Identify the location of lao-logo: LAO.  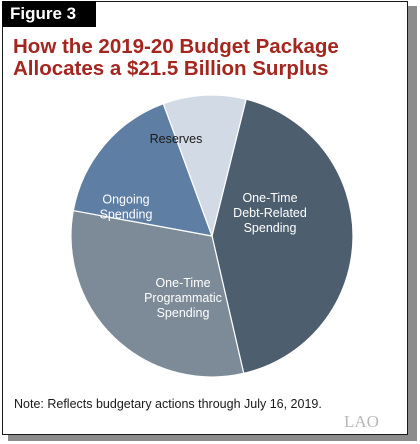
(361, 421).